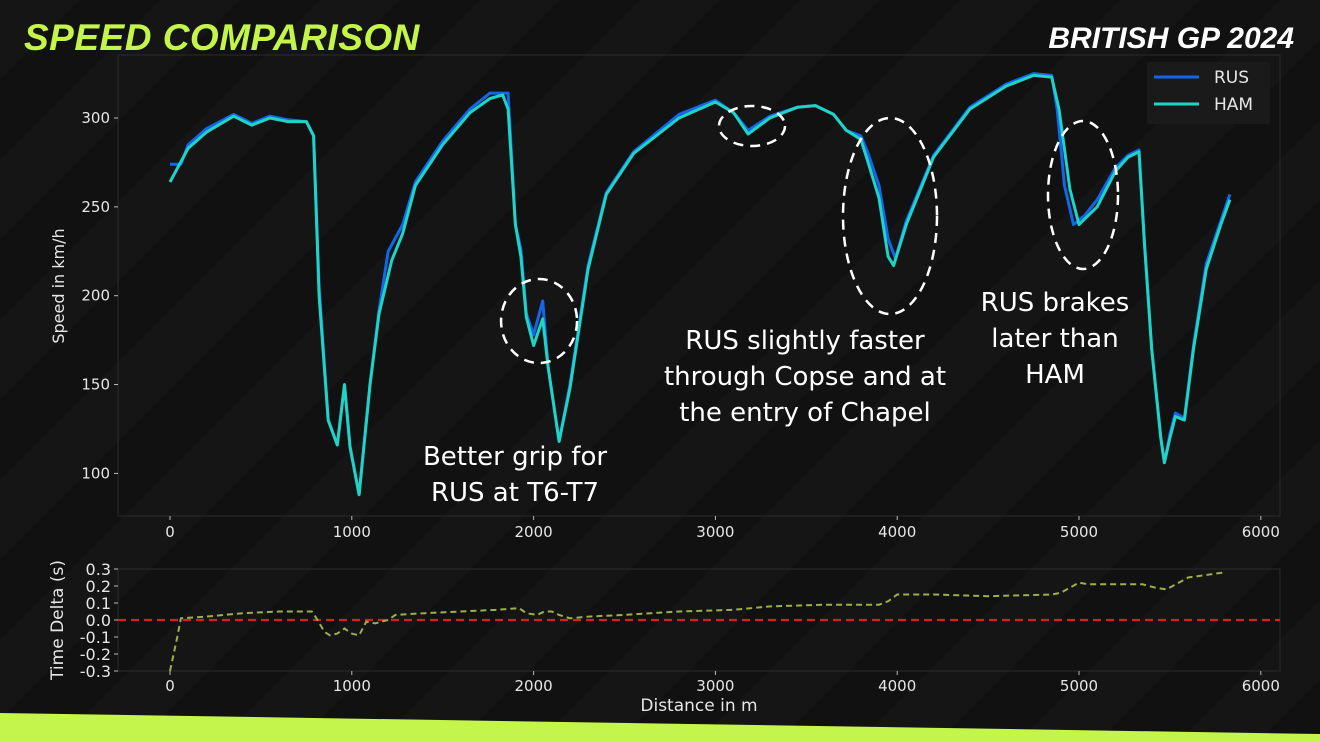  Describe the element at coordinates (95, 654) in the screenshot. I see `delta-y-tick-label: -0.2` at that location.